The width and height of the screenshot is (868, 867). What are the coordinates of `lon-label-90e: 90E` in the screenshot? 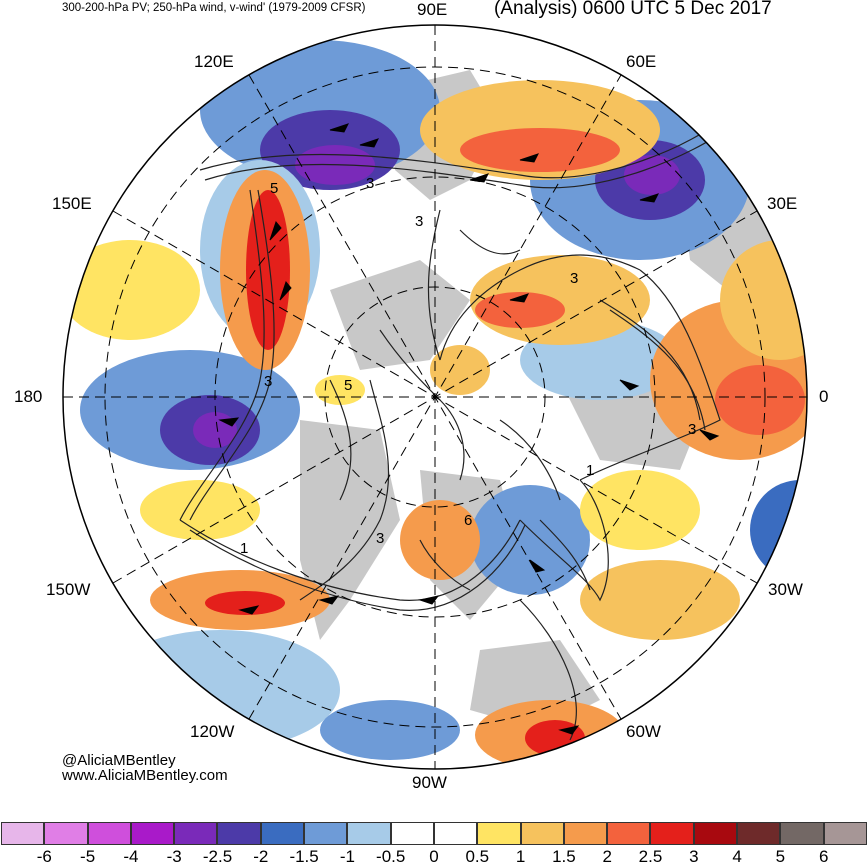 It's located at (432, 9).